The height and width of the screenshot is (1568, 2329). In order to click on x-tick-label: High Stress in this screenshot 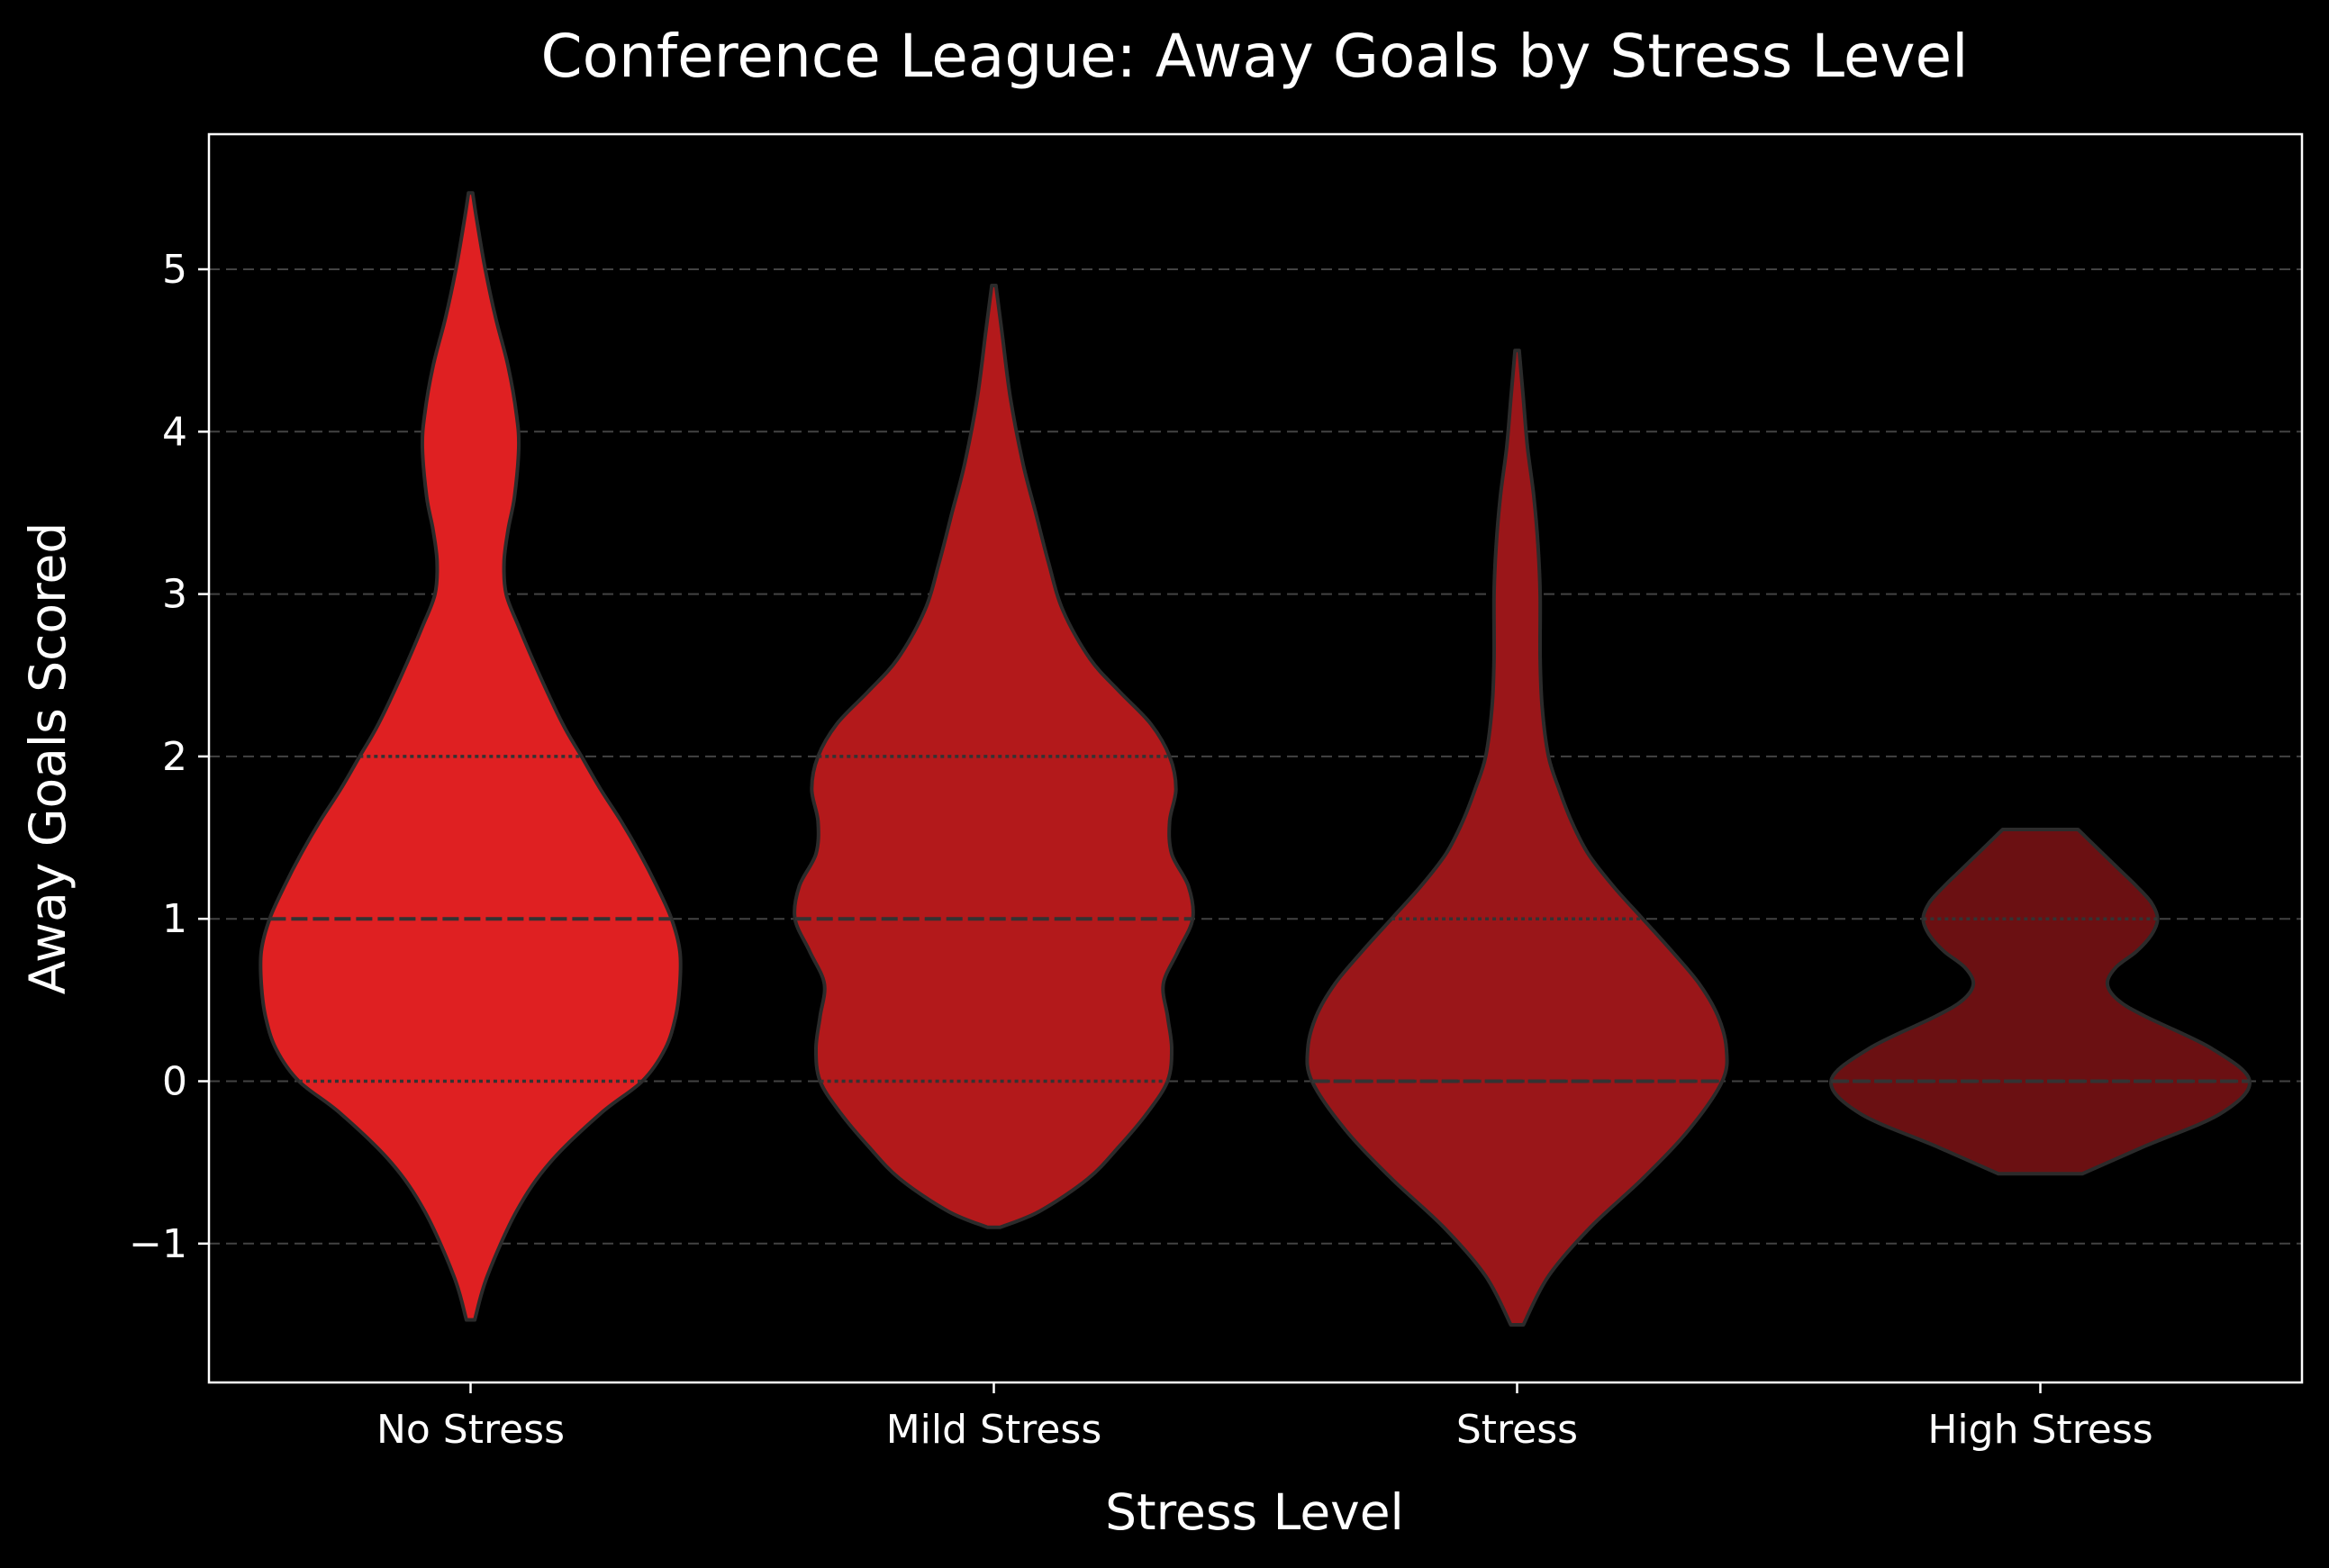, I will do `click(2039, 1430)`.